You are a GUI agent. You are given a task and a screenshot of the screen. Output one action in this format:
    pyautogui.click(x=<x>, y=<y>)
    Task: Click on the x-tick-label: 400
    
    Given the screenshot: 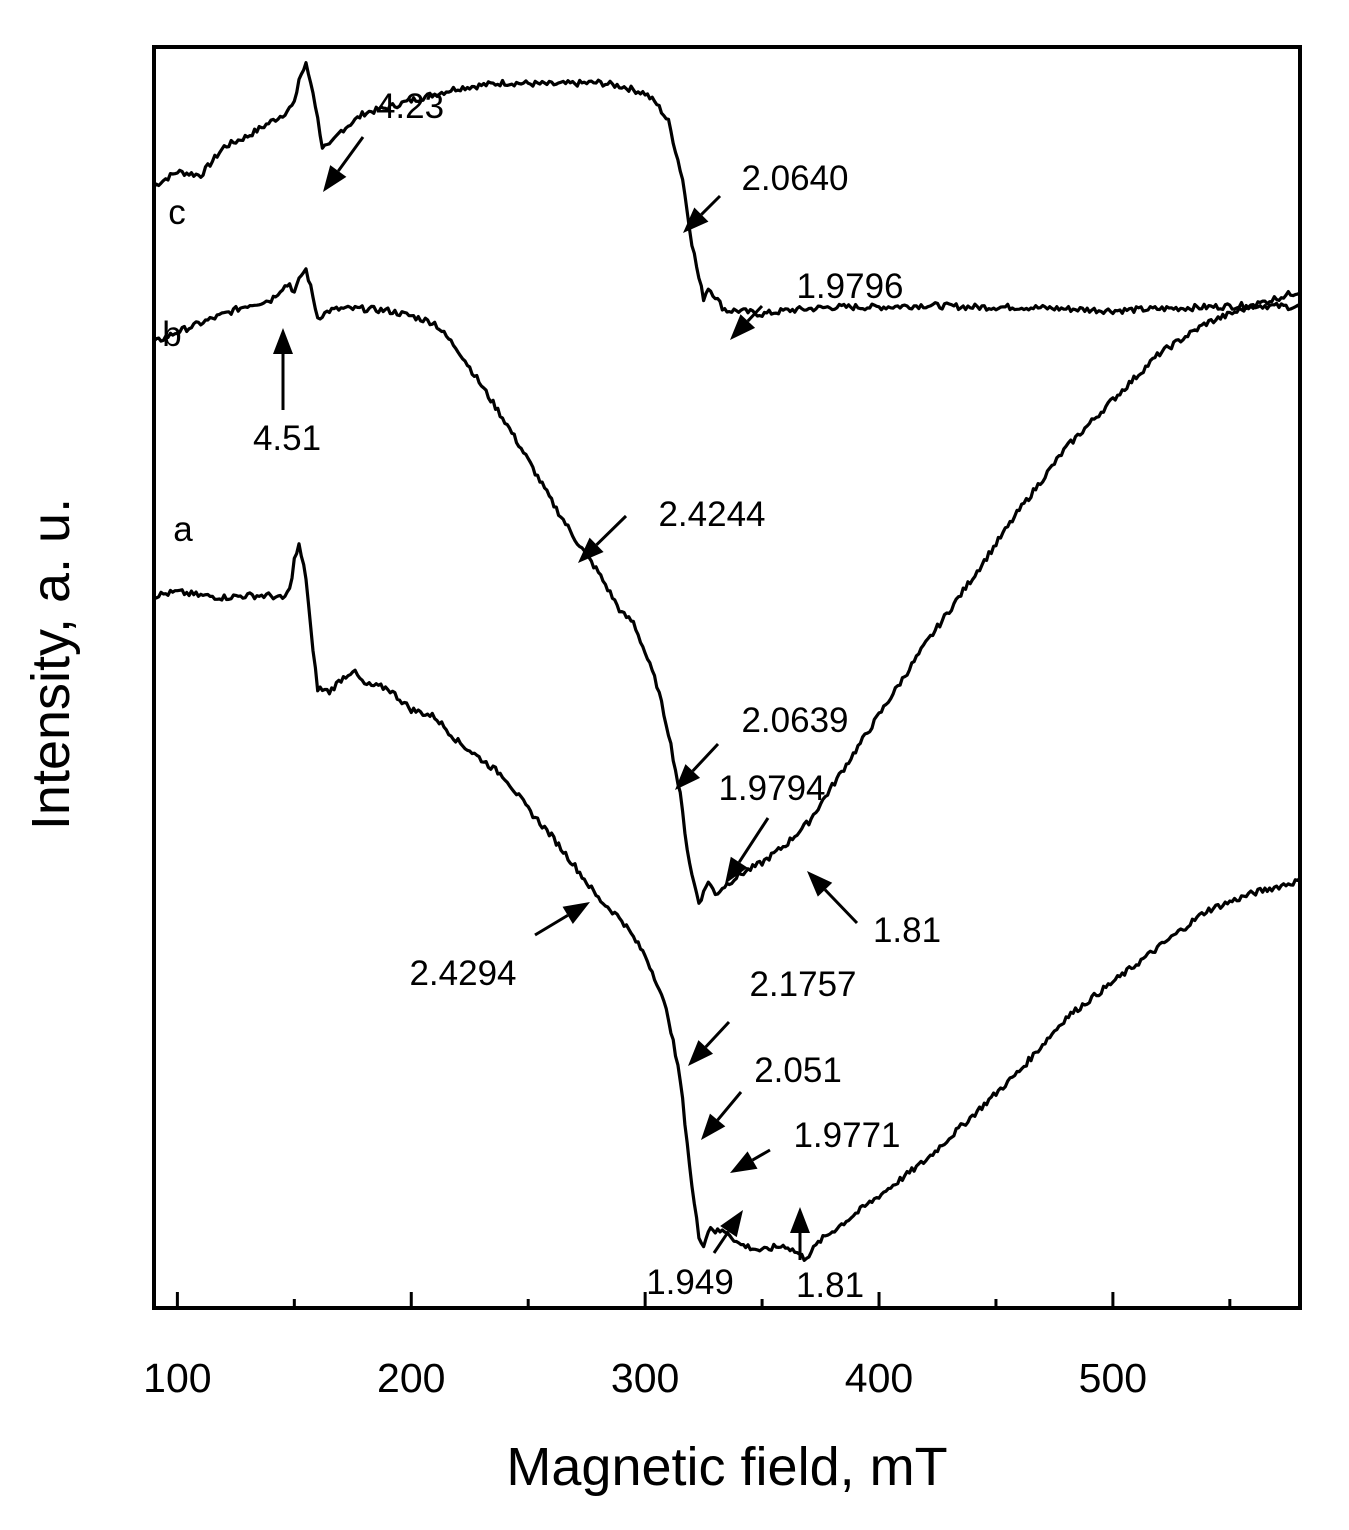 What is the action you would take?
    pyautogui.click(x=879, y=1378)
    